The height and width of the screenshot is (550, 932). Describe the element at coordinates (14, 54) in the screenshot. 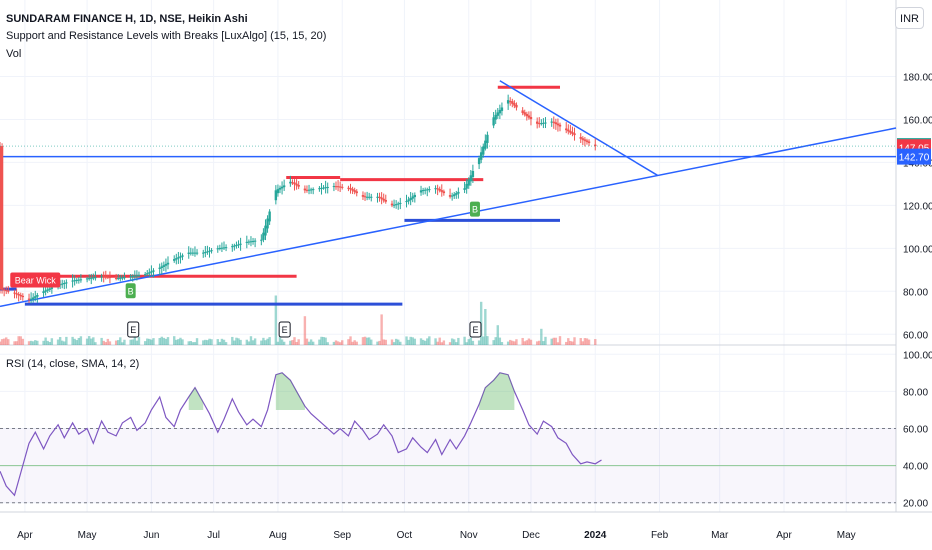

I see `volume-legend: Vol` at that location.